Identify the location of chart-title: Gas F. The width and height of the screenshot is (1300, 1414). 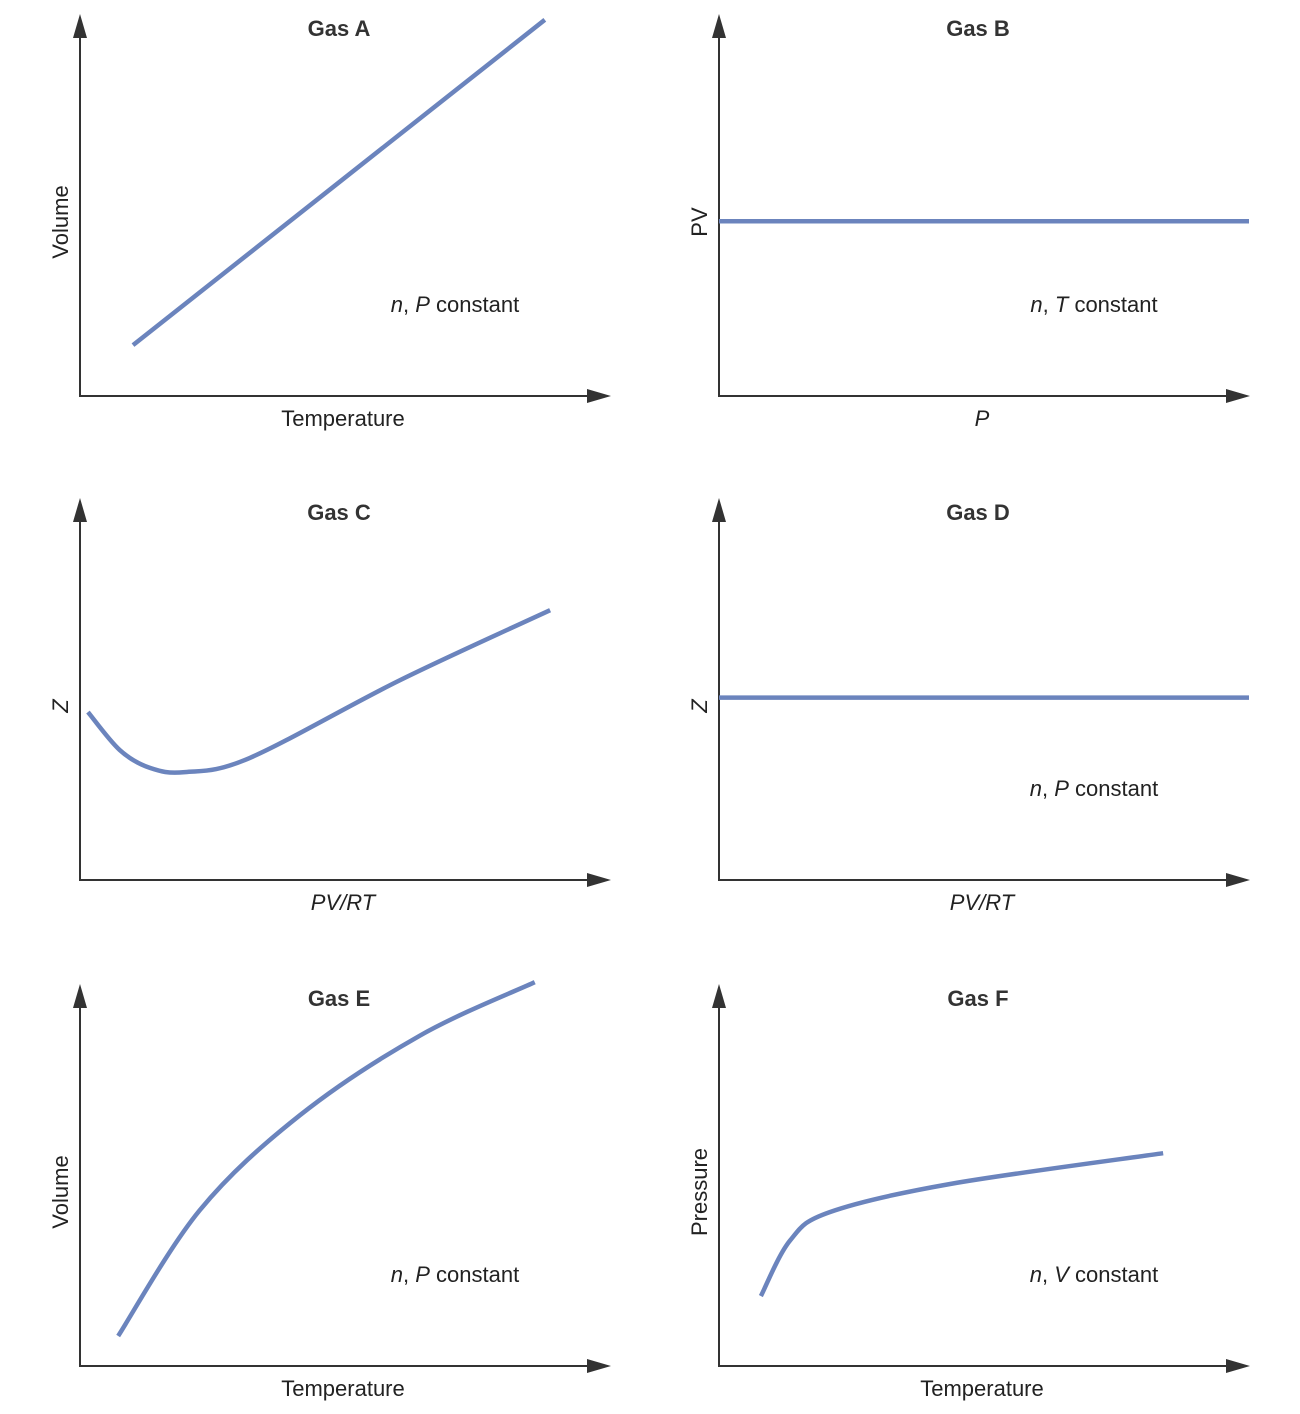
(977, 998).